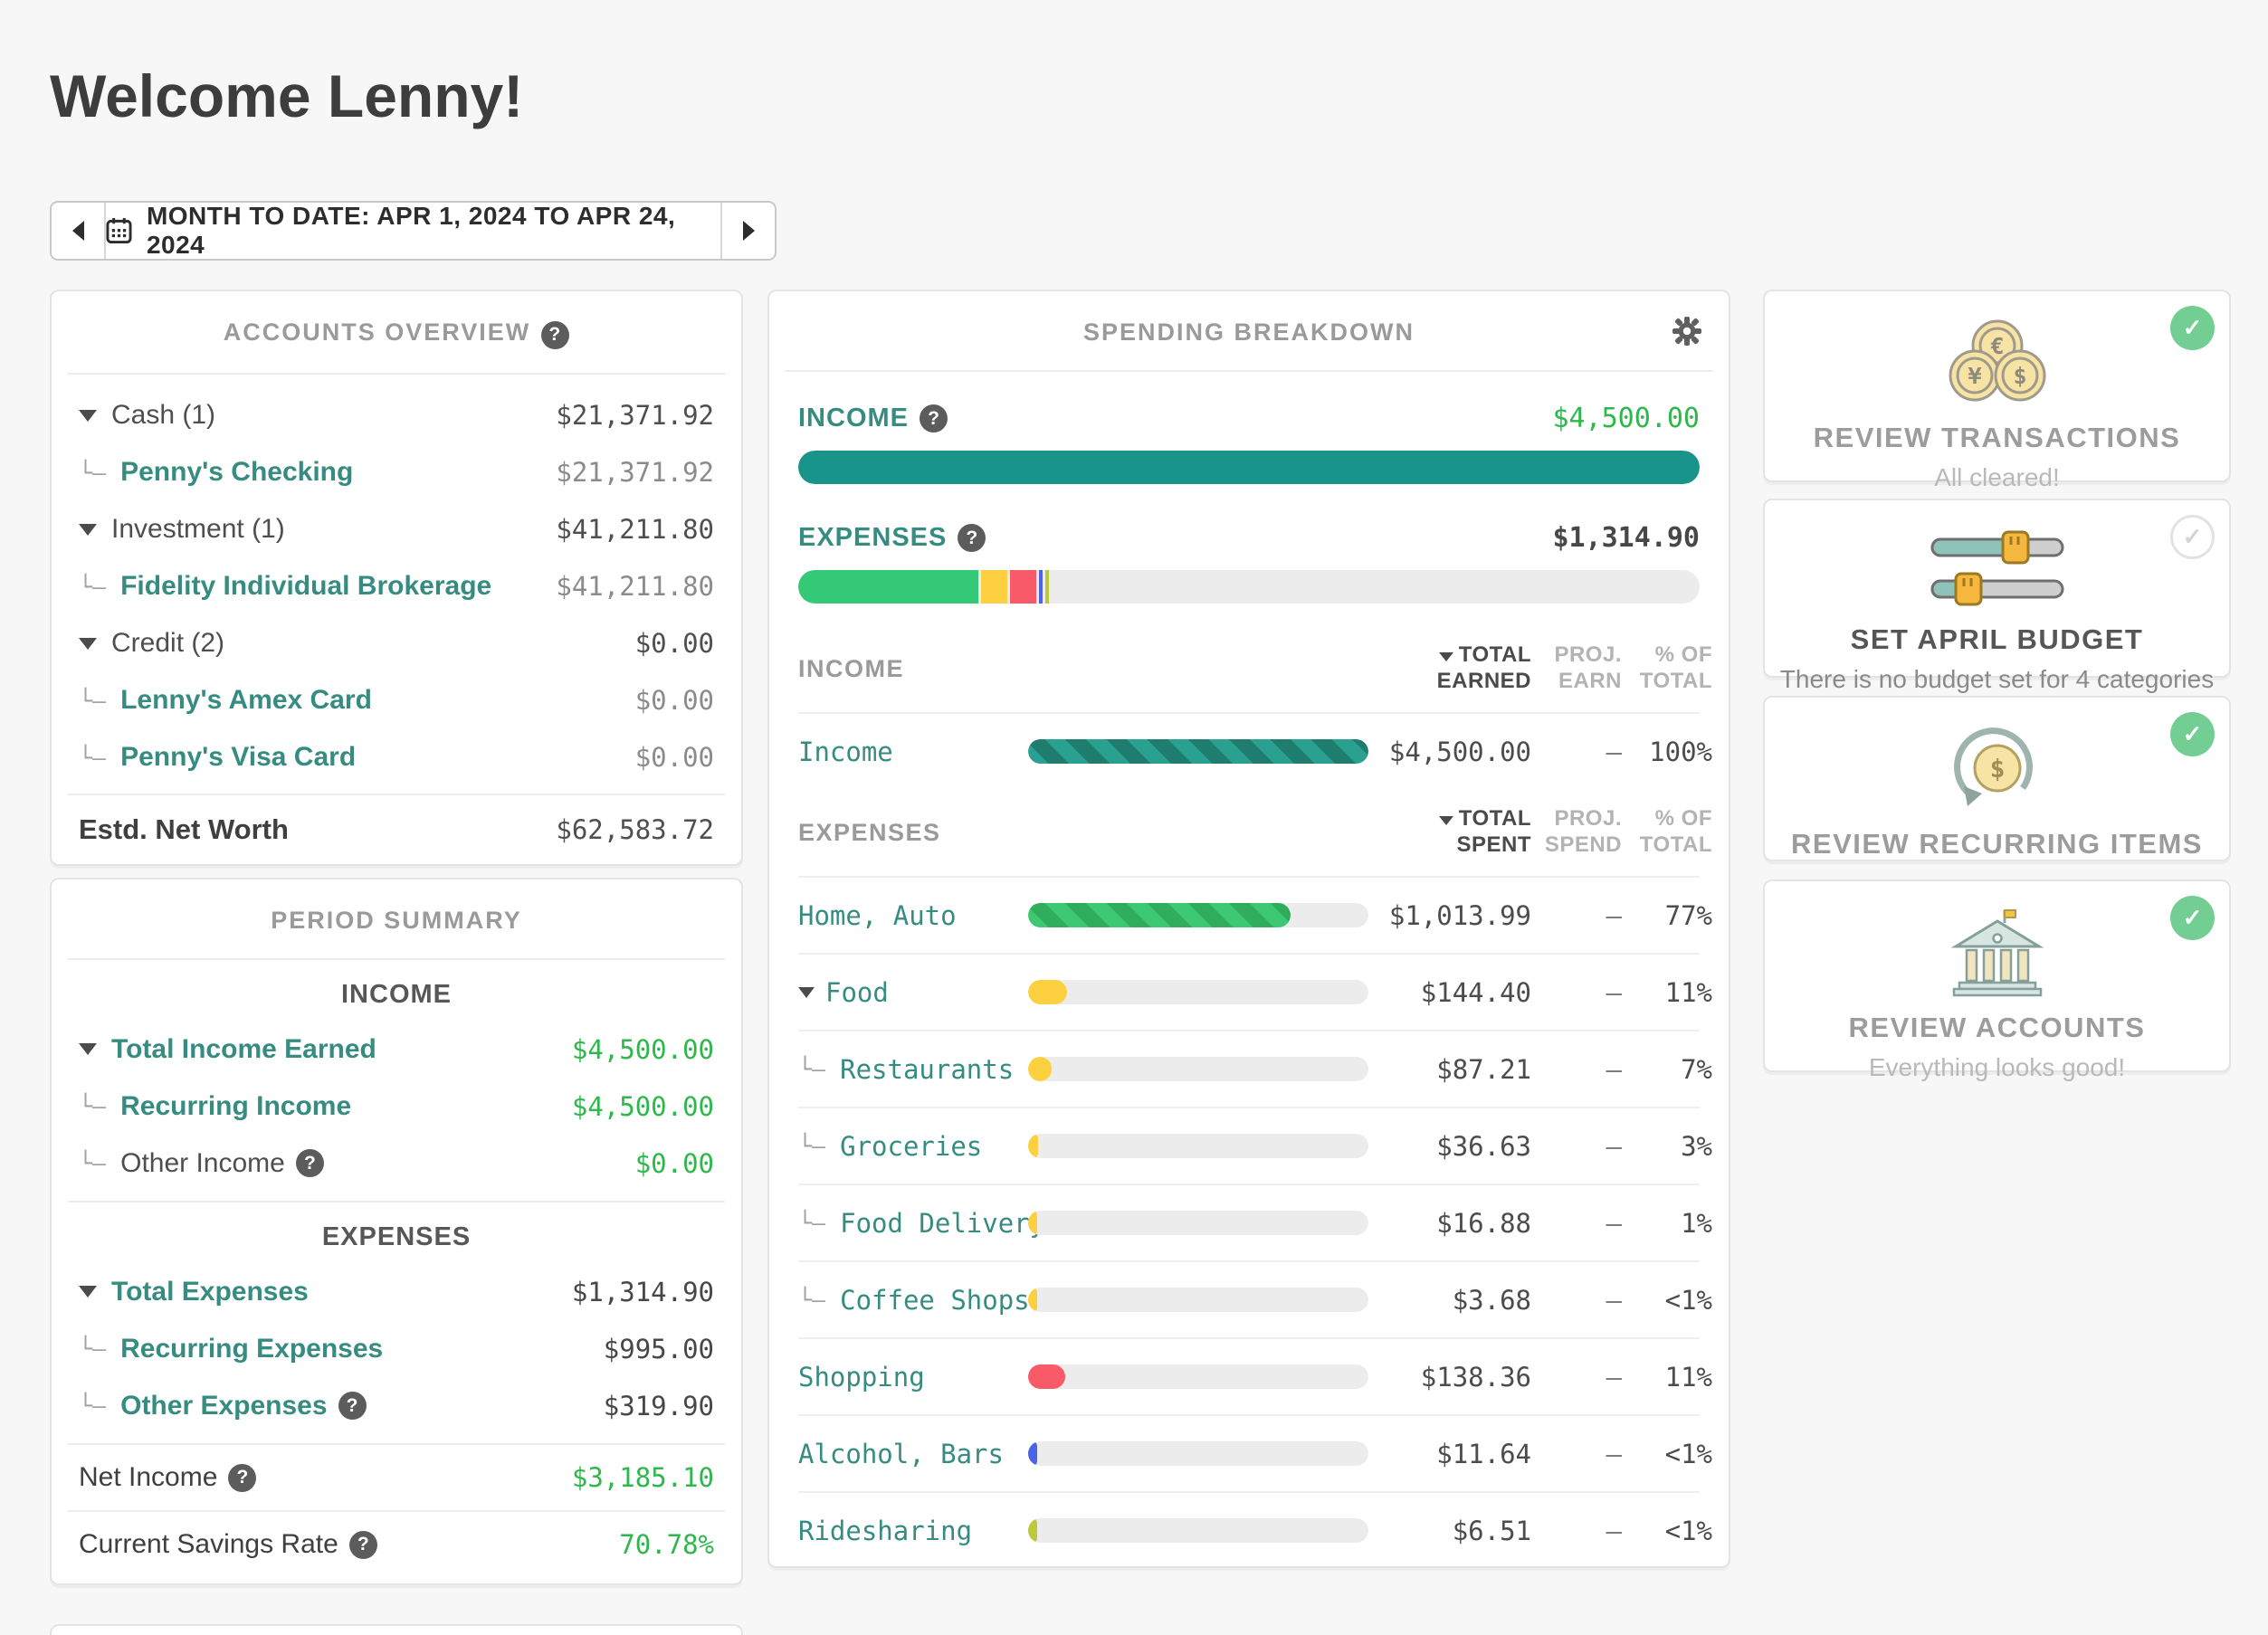 The width and height of the screenshot is (2268, 1635). What do you see at coordinates (224, 1405) in the screenshot?
I see `summary-link: Other Expenses` at bounding box center [224, 1405].